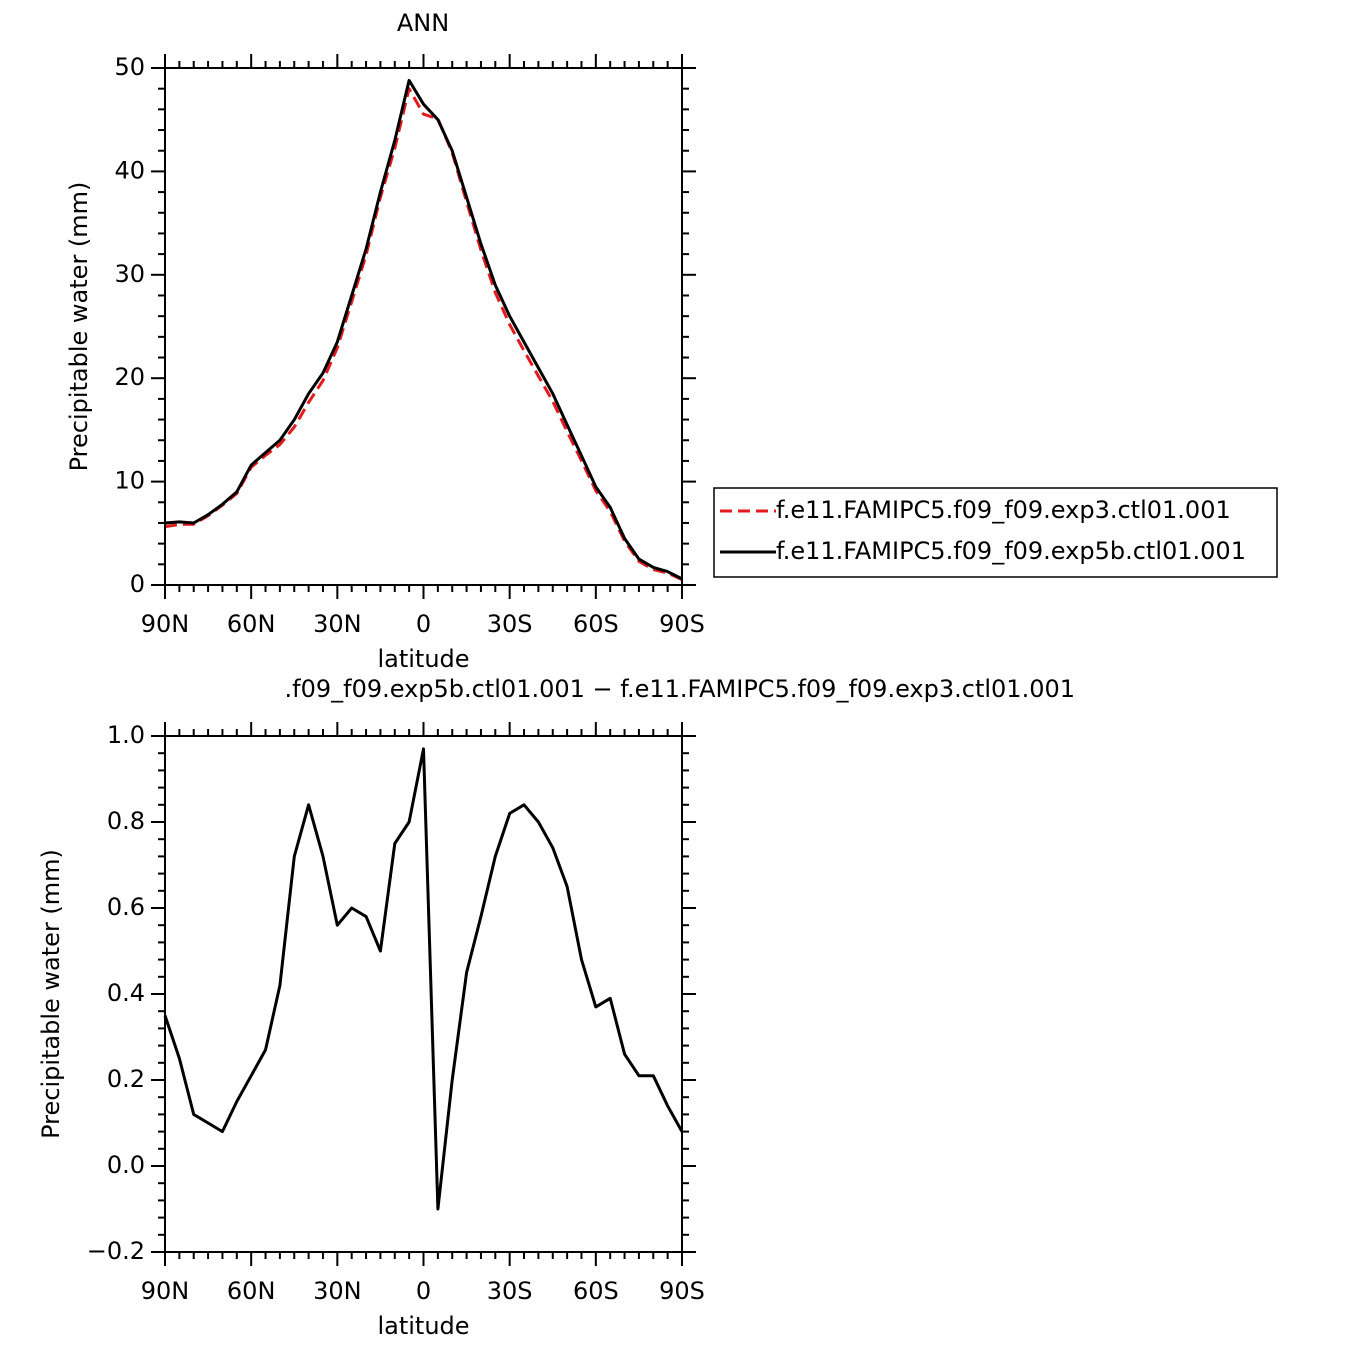 The height and width of the screenshot is (1347, 1347). I want to click on y-tick-label: 0.6, so click(126, 907).